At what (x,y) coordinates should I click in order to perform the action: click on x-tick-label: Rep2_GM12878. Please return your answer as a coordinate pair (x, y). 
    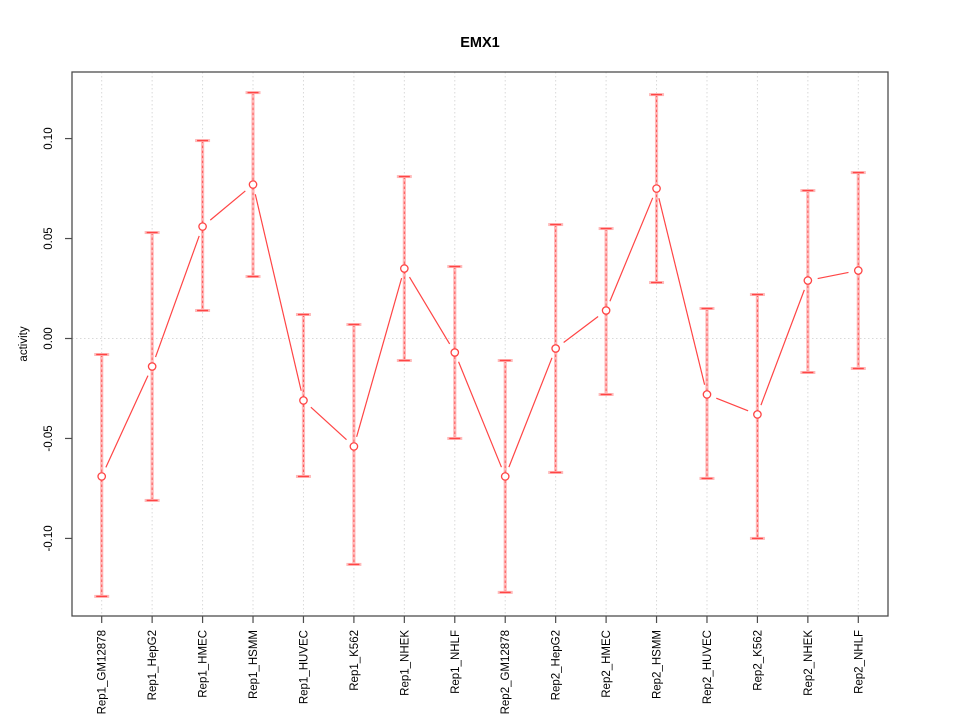
    Looking at the image, I should click on (506, 672).